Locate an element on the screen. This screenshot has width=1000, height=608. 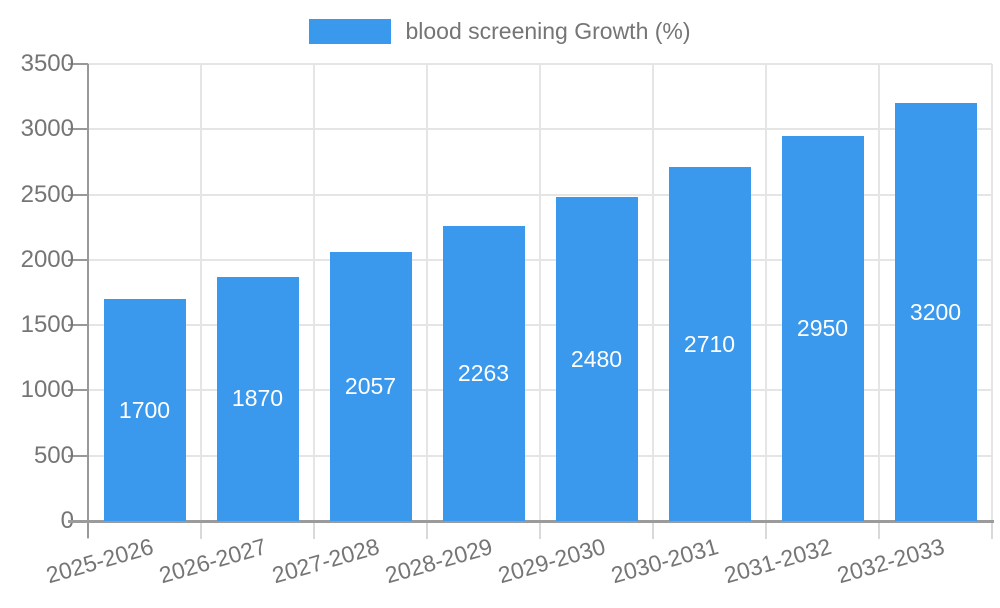
bar: 2263 is located at coordinates (483, 373).